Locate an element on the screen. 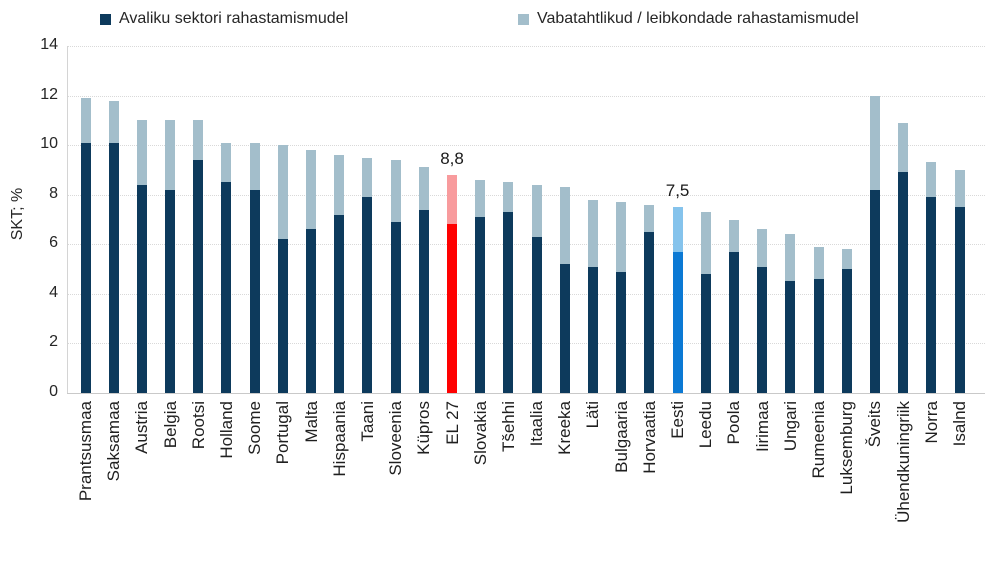  y-axis-line is located at coordinates (67, 219).